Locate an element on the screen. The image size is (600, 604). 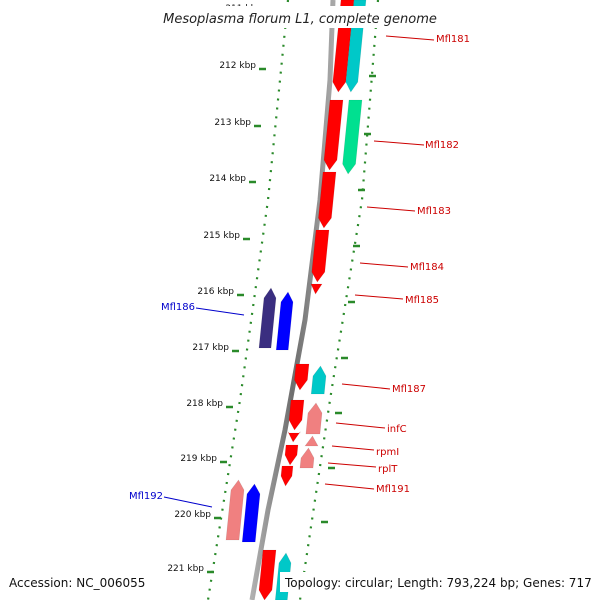
gene-label-left: Mfl192 is located at coordinates (146, 496).